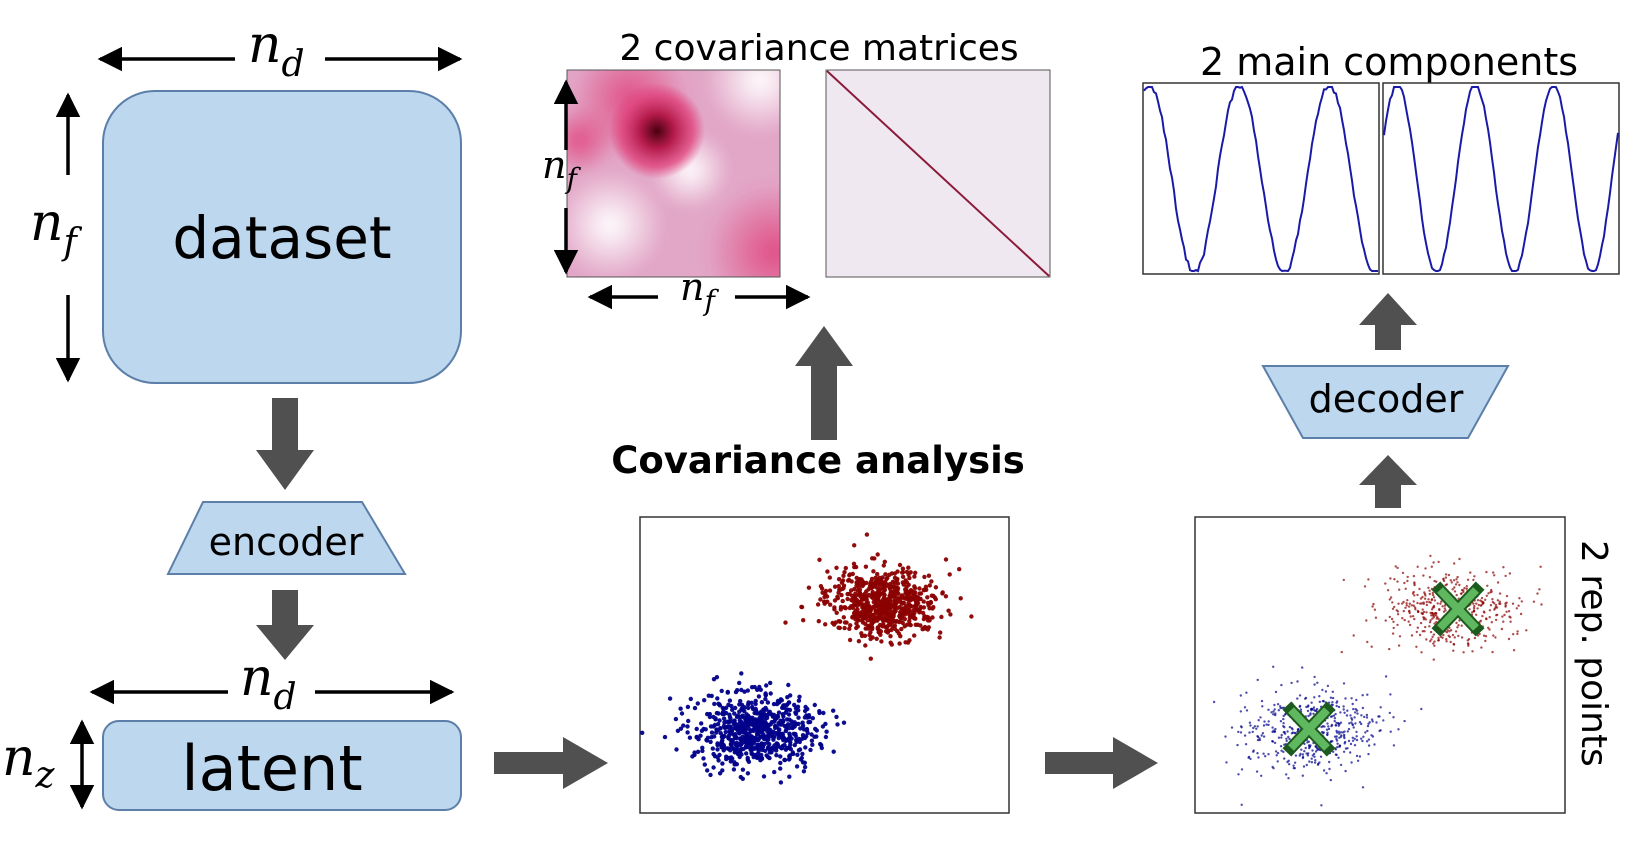 The width and height of the screenshot is (1638, 851). Describe the element at coordinates (268, 683) in the screenshot. I see `nd-symbol-latent: nd` at that location.